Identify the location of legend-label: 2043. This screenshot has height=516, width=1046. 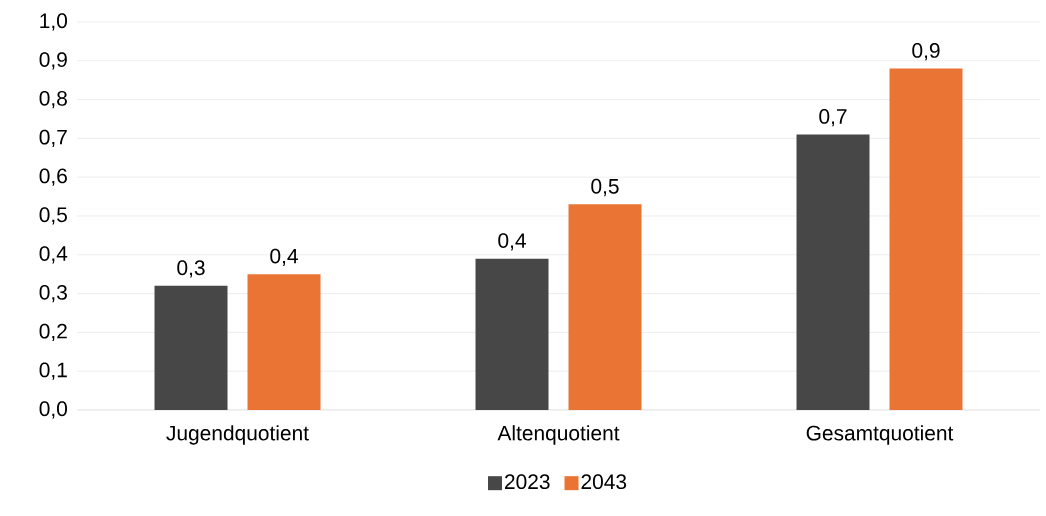
(604, 482).